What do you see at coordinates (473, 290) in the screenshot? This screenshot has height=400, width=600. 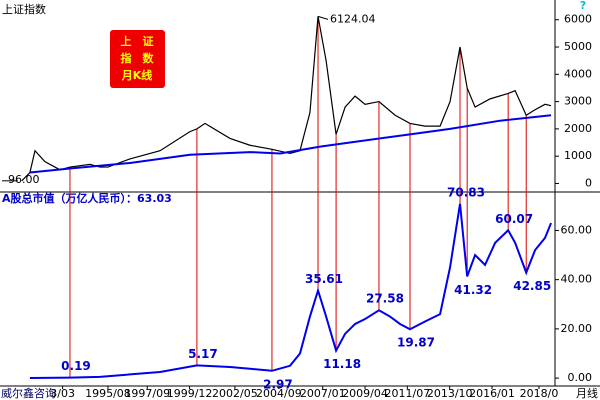 I see `value-label: 41.32` at bounding box center [473, 290].